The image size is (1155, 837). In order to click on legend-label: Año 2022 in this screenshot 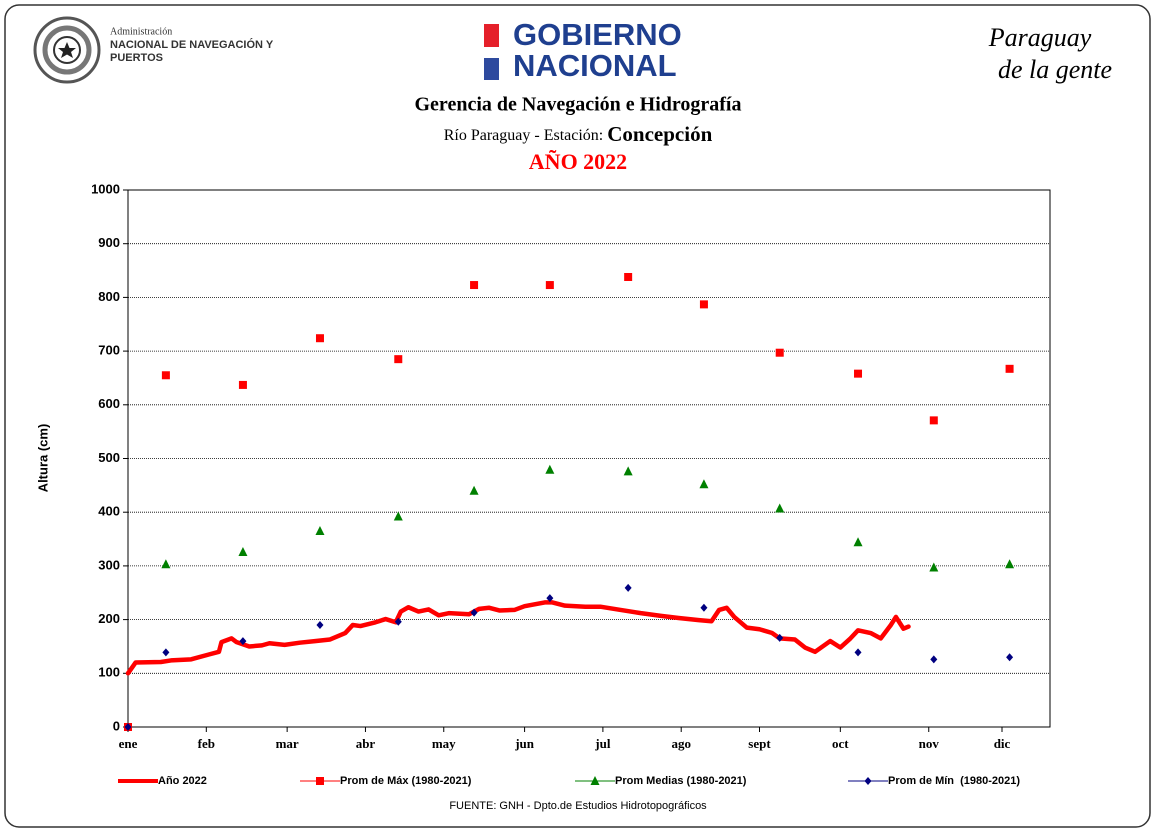, I will do `click(182, 781)`.